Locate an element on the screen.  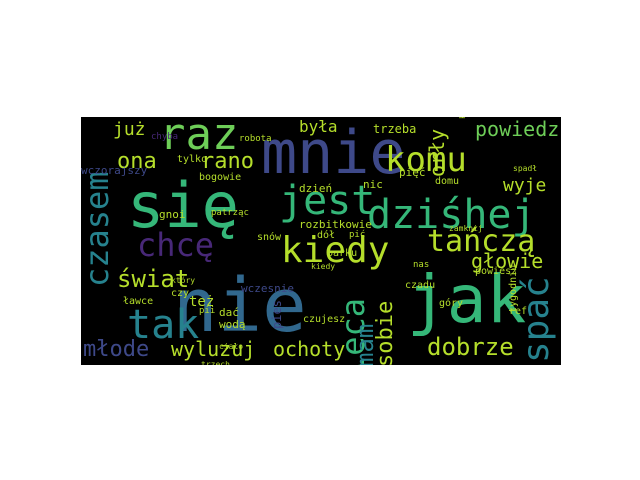
word-czasem: czasem is located at coordinates (98, 229).